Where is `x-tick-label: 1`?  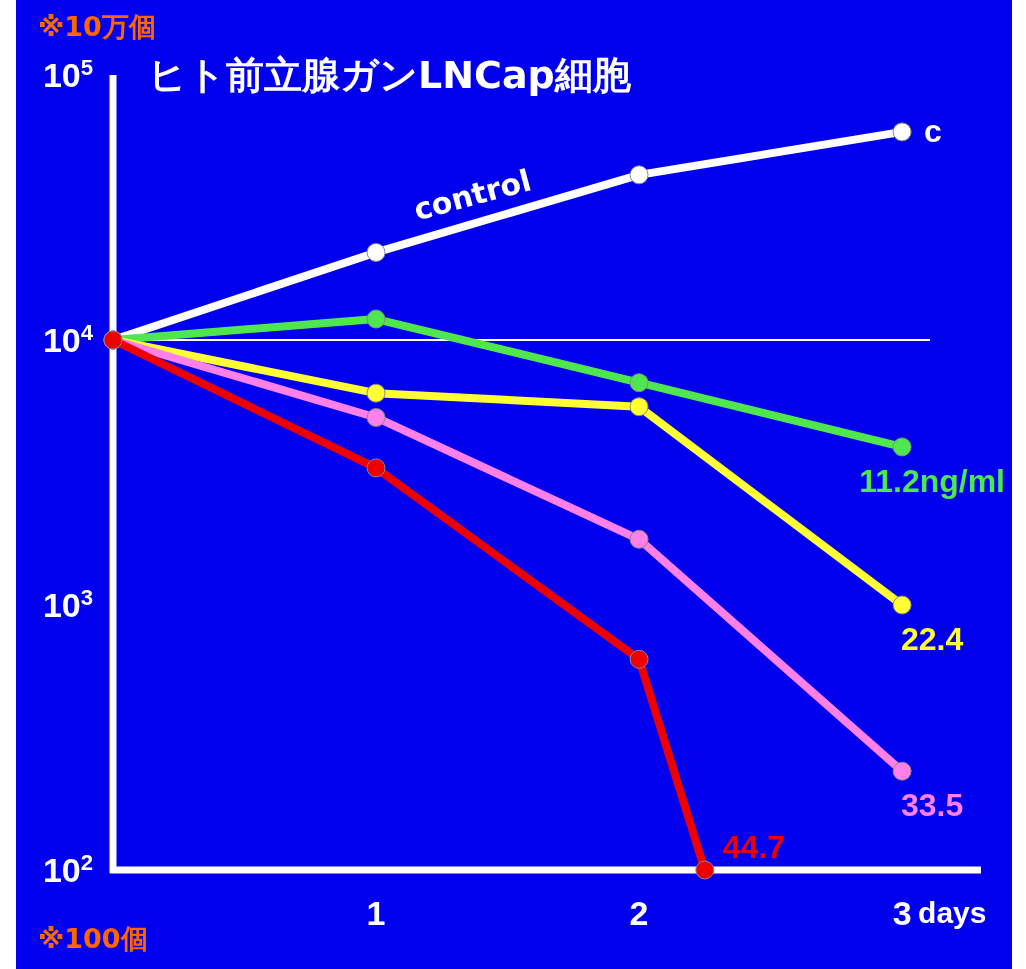
x-tick-label: 1 is located at coordinates (376, 913).